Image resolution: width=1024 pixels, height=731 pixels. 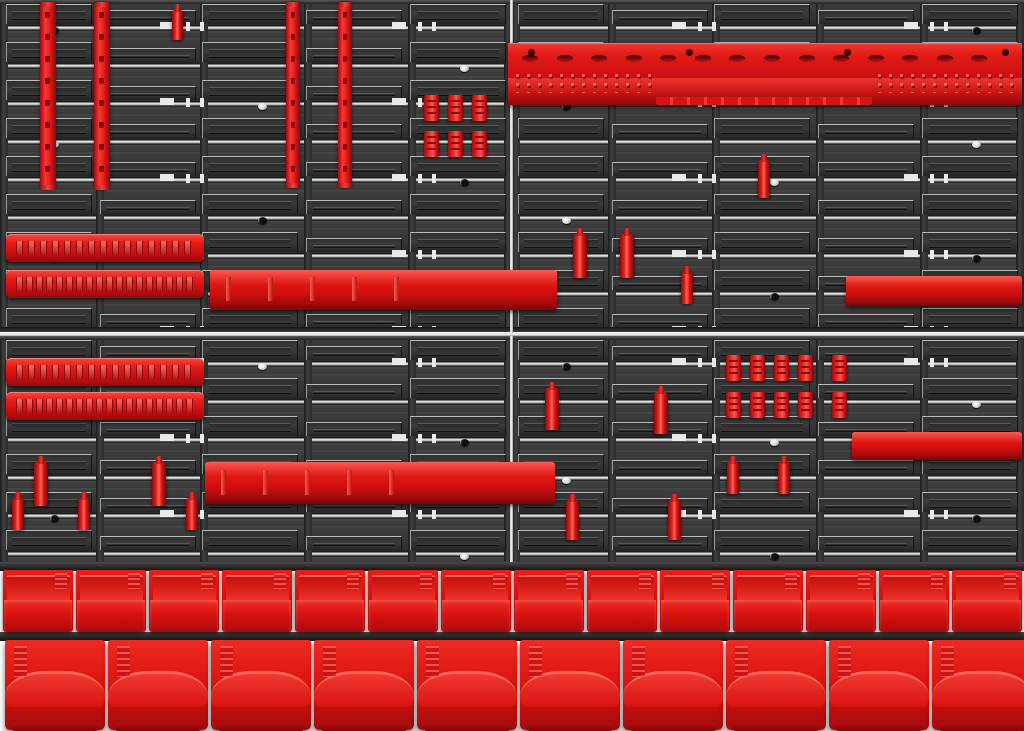 I want to click on socket-bit-rail, so click(x=765, y=74).